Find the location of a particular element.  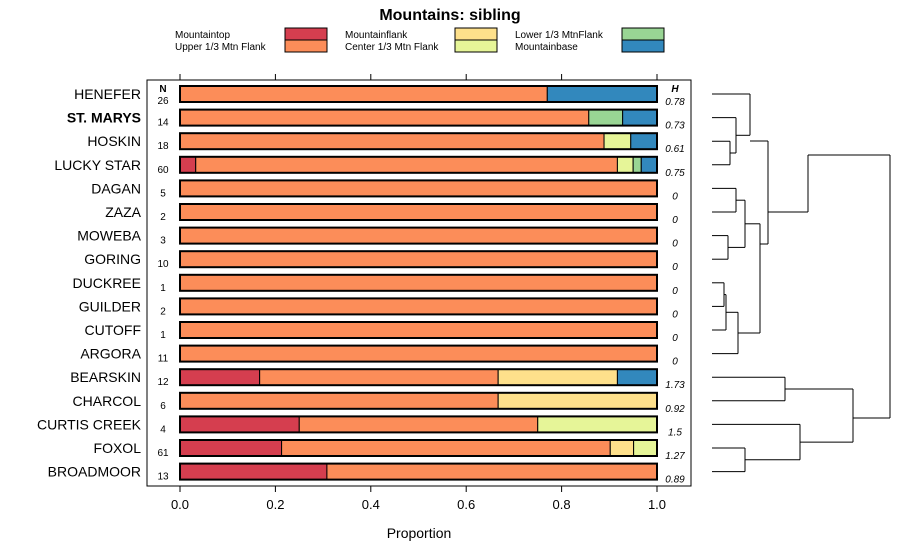

n-value: 4 is located at coordinates (163, 429).